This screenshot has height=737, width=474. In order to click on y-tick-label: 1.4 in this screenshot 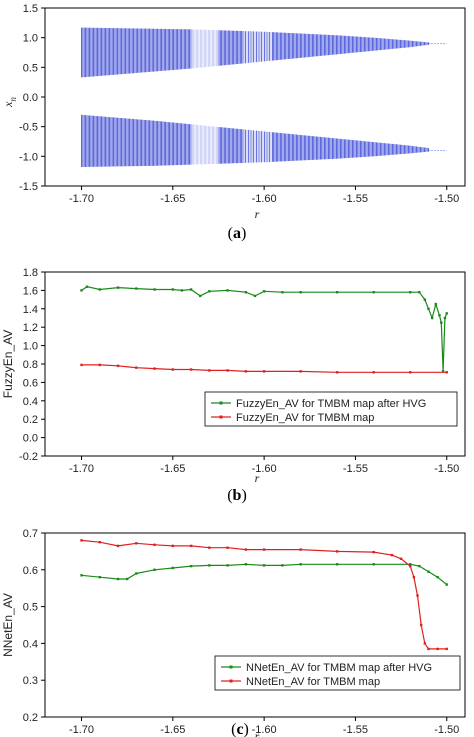, I will do `click(30, 310)`.